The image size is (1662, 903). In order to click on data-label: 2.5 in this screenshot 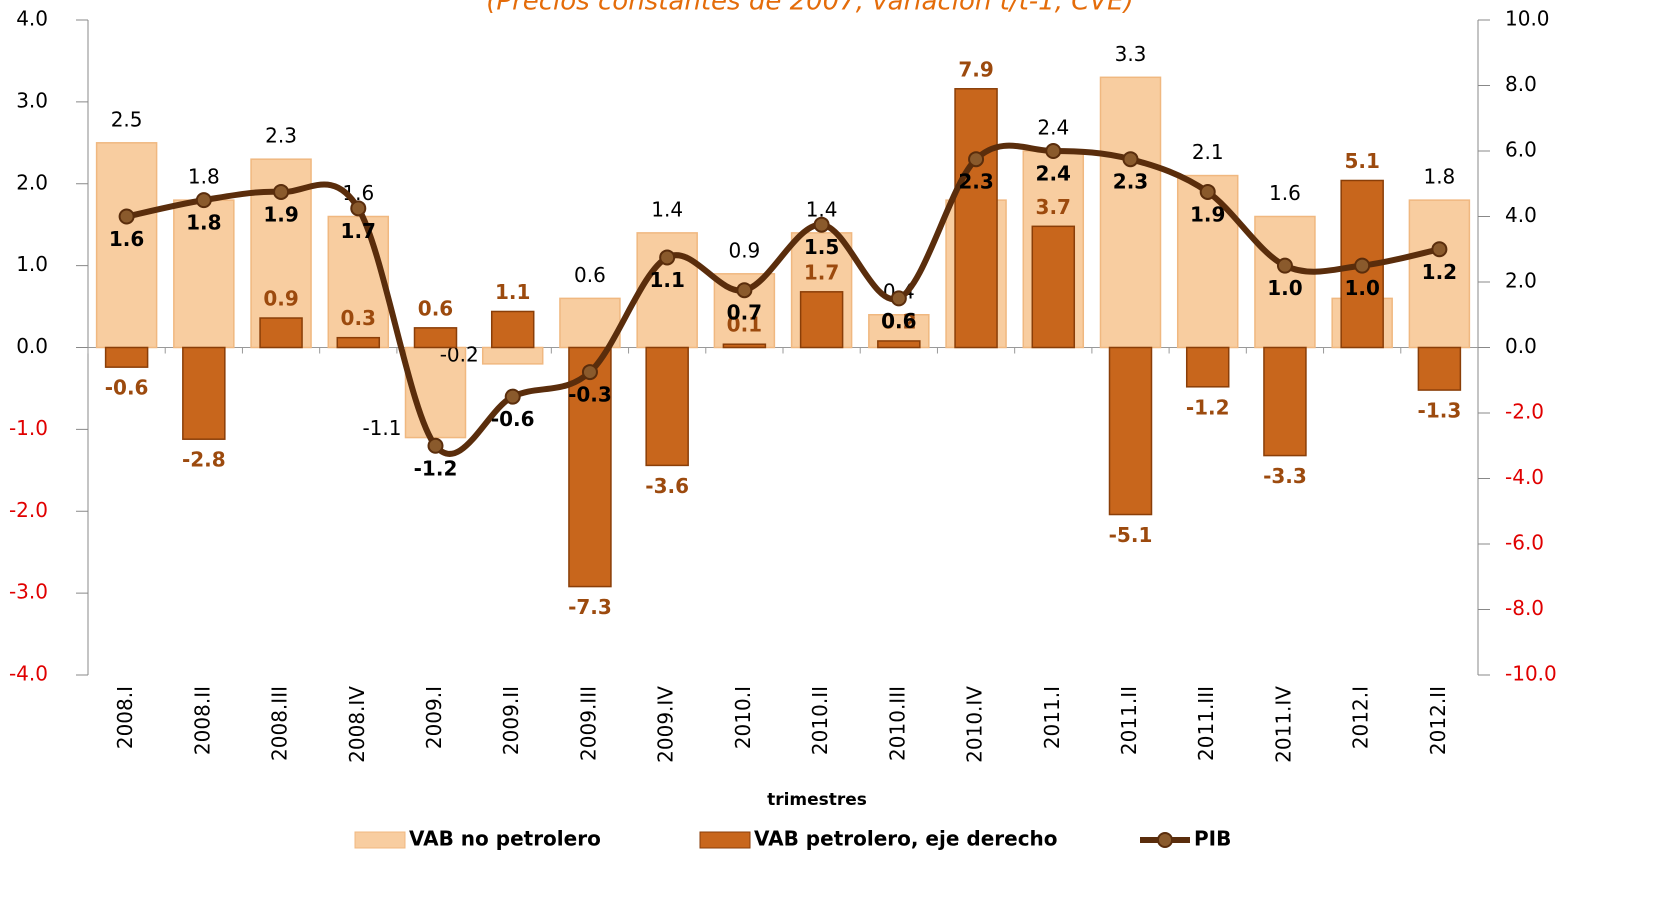, I will do `click(127, 119)`.